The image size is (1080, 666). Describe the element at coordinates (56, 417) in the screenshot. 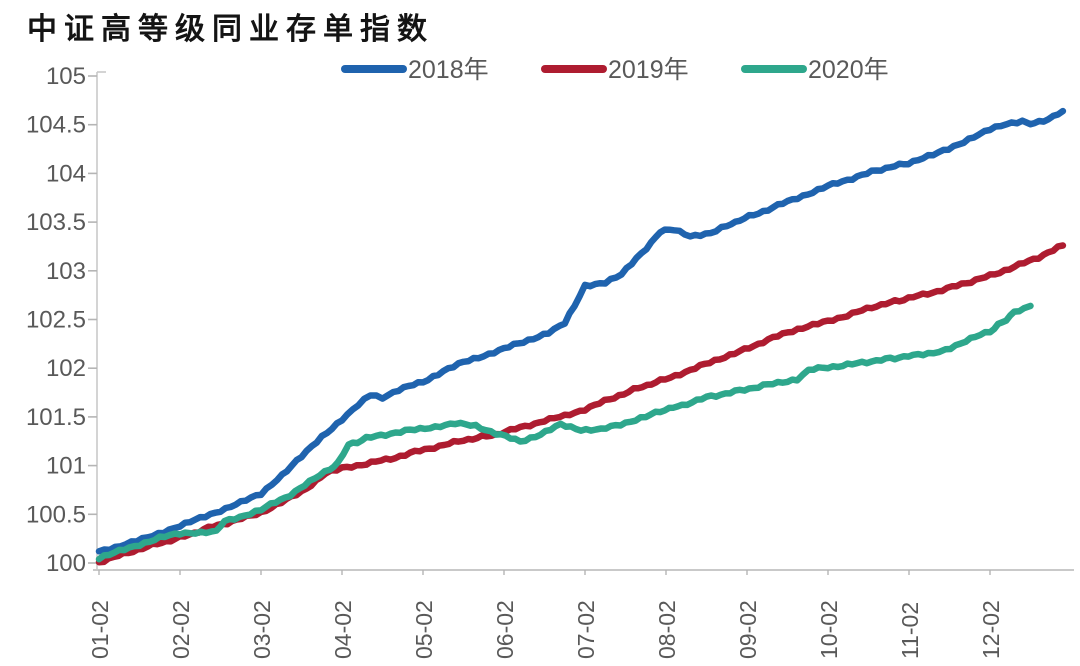

I see `y-tick-label: 101.5` at that location.